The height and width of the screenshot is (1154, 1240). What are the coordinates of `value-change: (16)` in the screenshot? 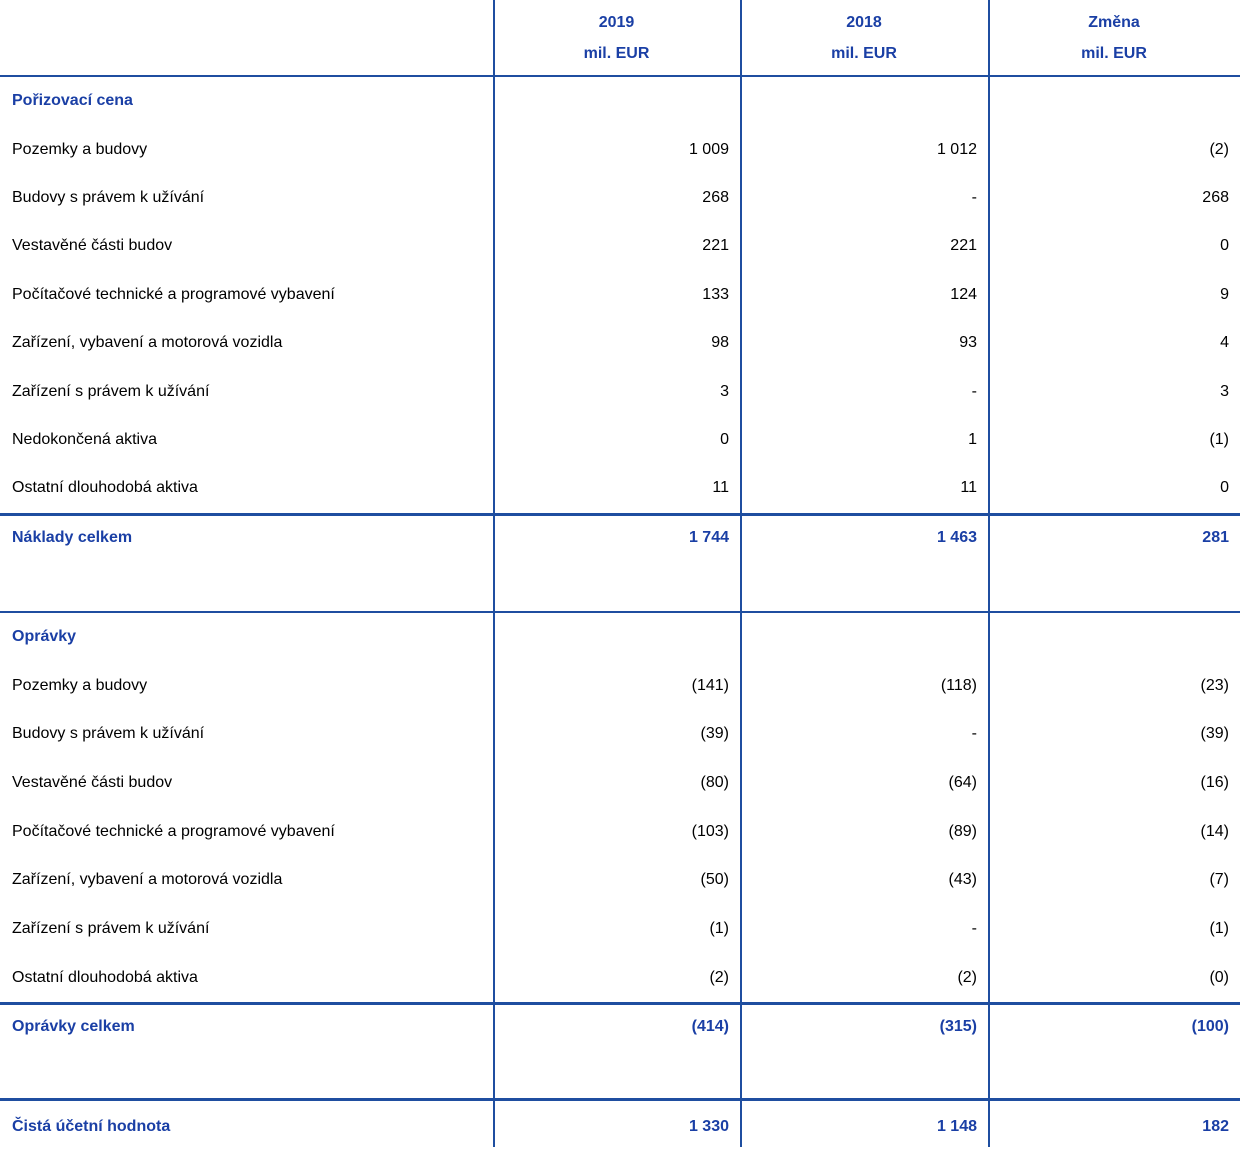 It's located at (1214, 782).